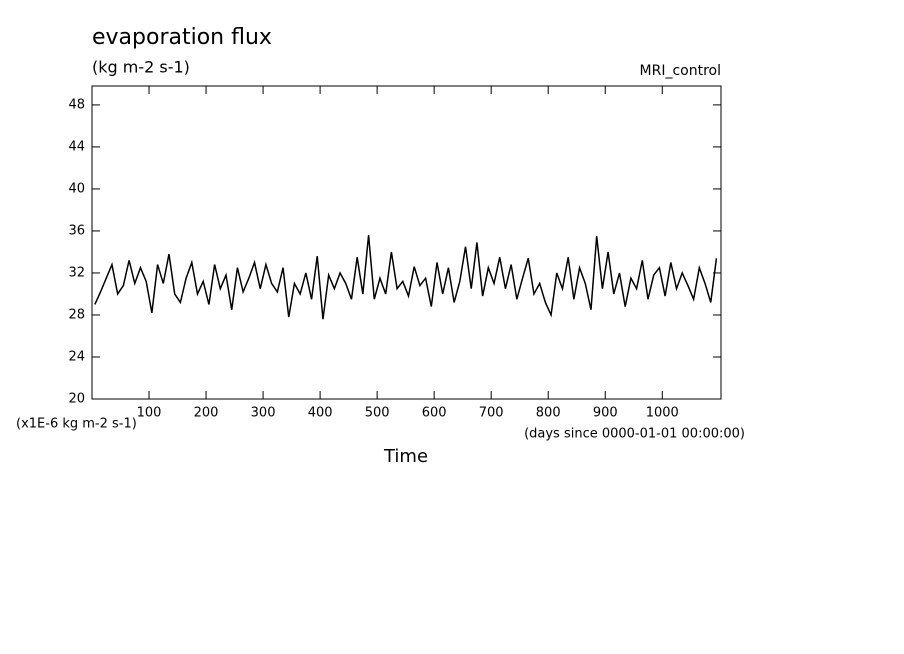  What do you see at coordinates (680, 71) in the screenshot?
I see `dataset-label: MRI_control` at bounding box center [680, 71].